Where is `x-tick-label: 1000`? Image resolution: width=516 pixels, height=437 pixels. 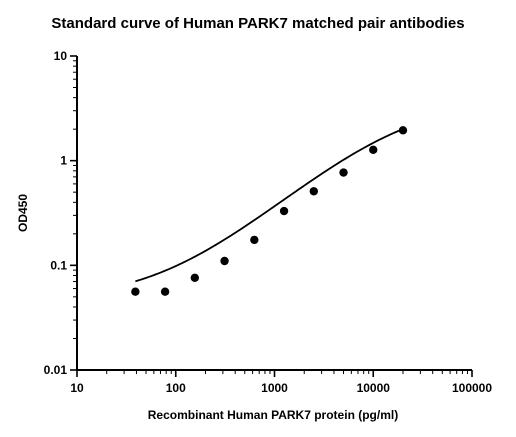
x-tick-label: 1000 is located at coordinates (274, 388).